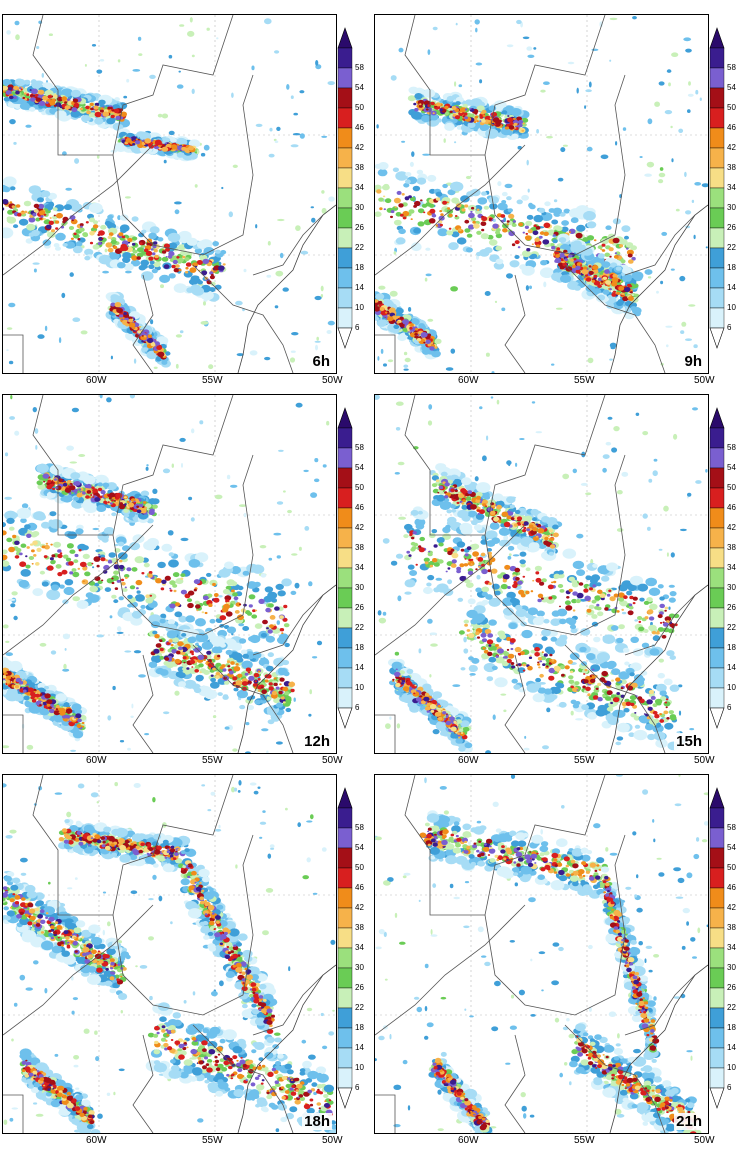  What do you see at coordinates (169, 954) in the screenshot?
I see `precipitation-map: 18h` at bounding box center [169, 954].